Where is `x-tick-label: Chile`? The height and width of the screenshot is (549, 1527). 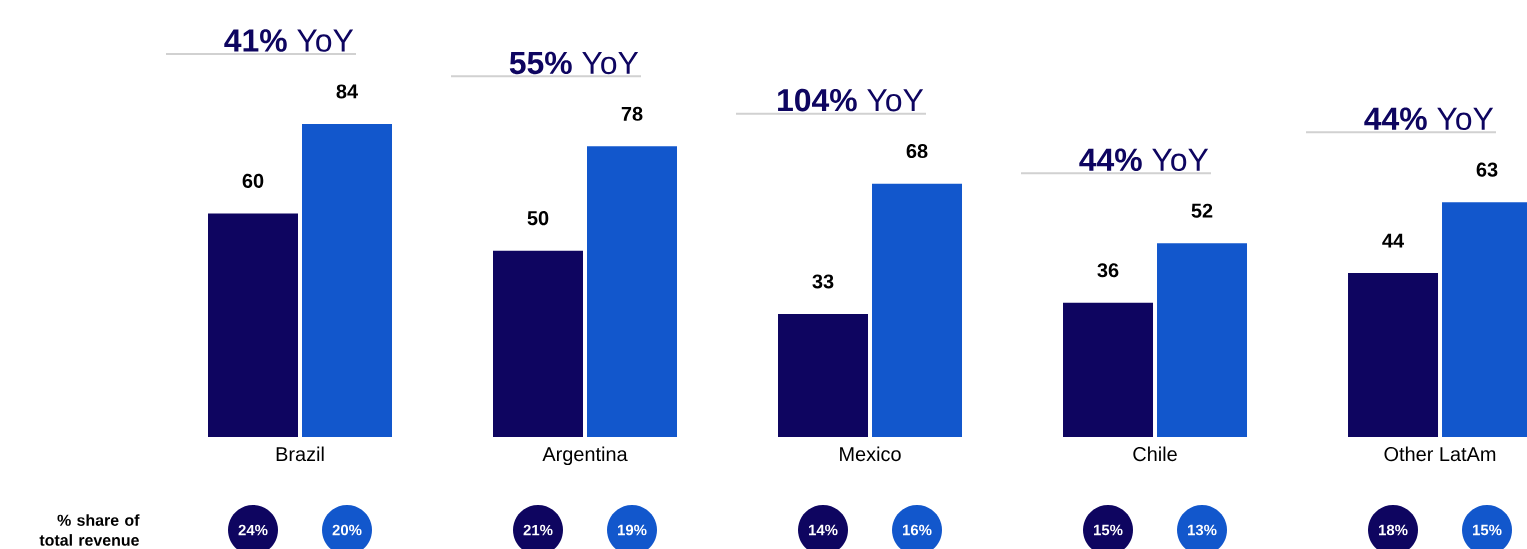
x-tick-label: Chile is located at coordinates (1155, 454).